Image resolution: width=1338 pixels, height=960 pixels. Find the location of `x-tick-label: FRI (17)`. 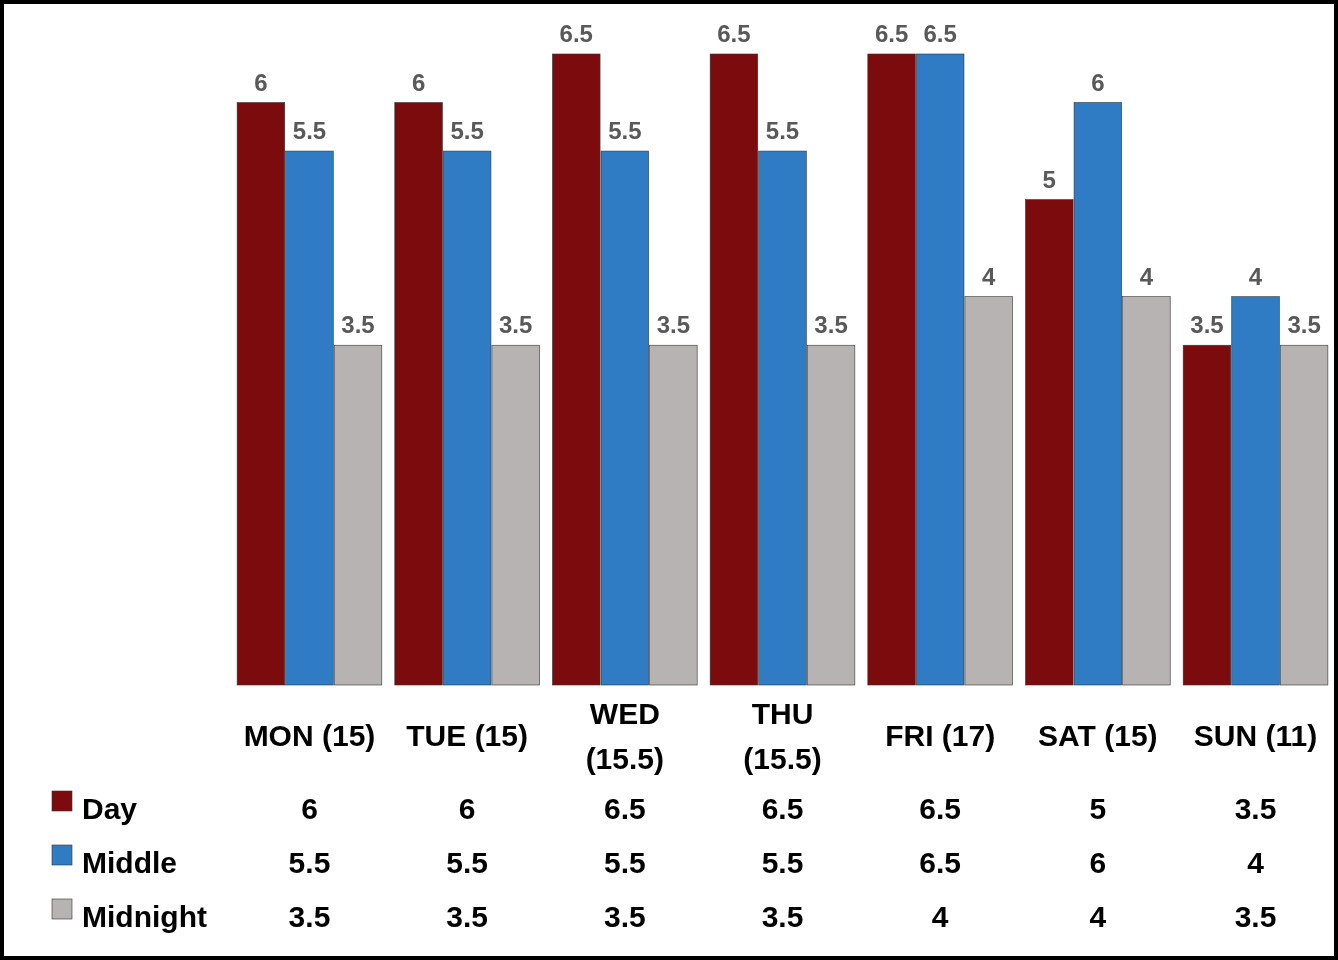

x-tick-label: FRI (17) is located at coordinates (940, 735).